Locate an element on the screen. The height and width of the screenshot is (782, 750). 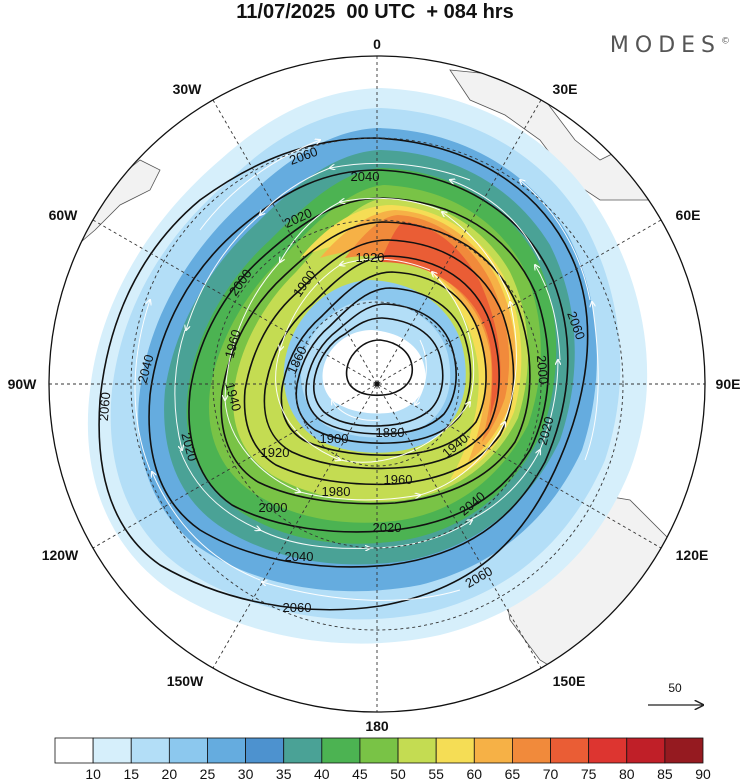
reference-vector: 50 is located at coordinates (675, 693).